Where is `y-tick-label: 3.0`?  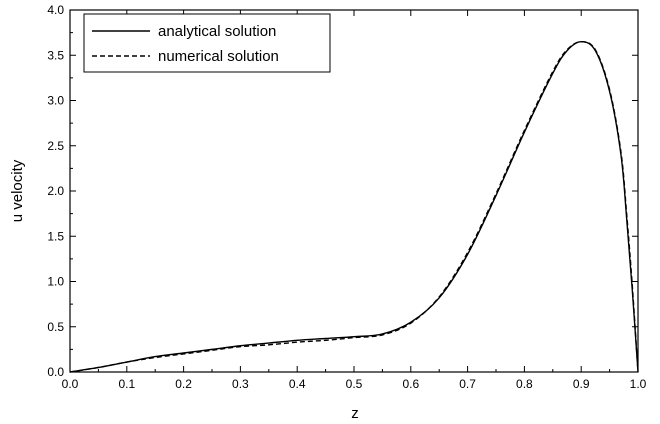
y-tick-label: 3.0 is located at coordinates (55, 101).